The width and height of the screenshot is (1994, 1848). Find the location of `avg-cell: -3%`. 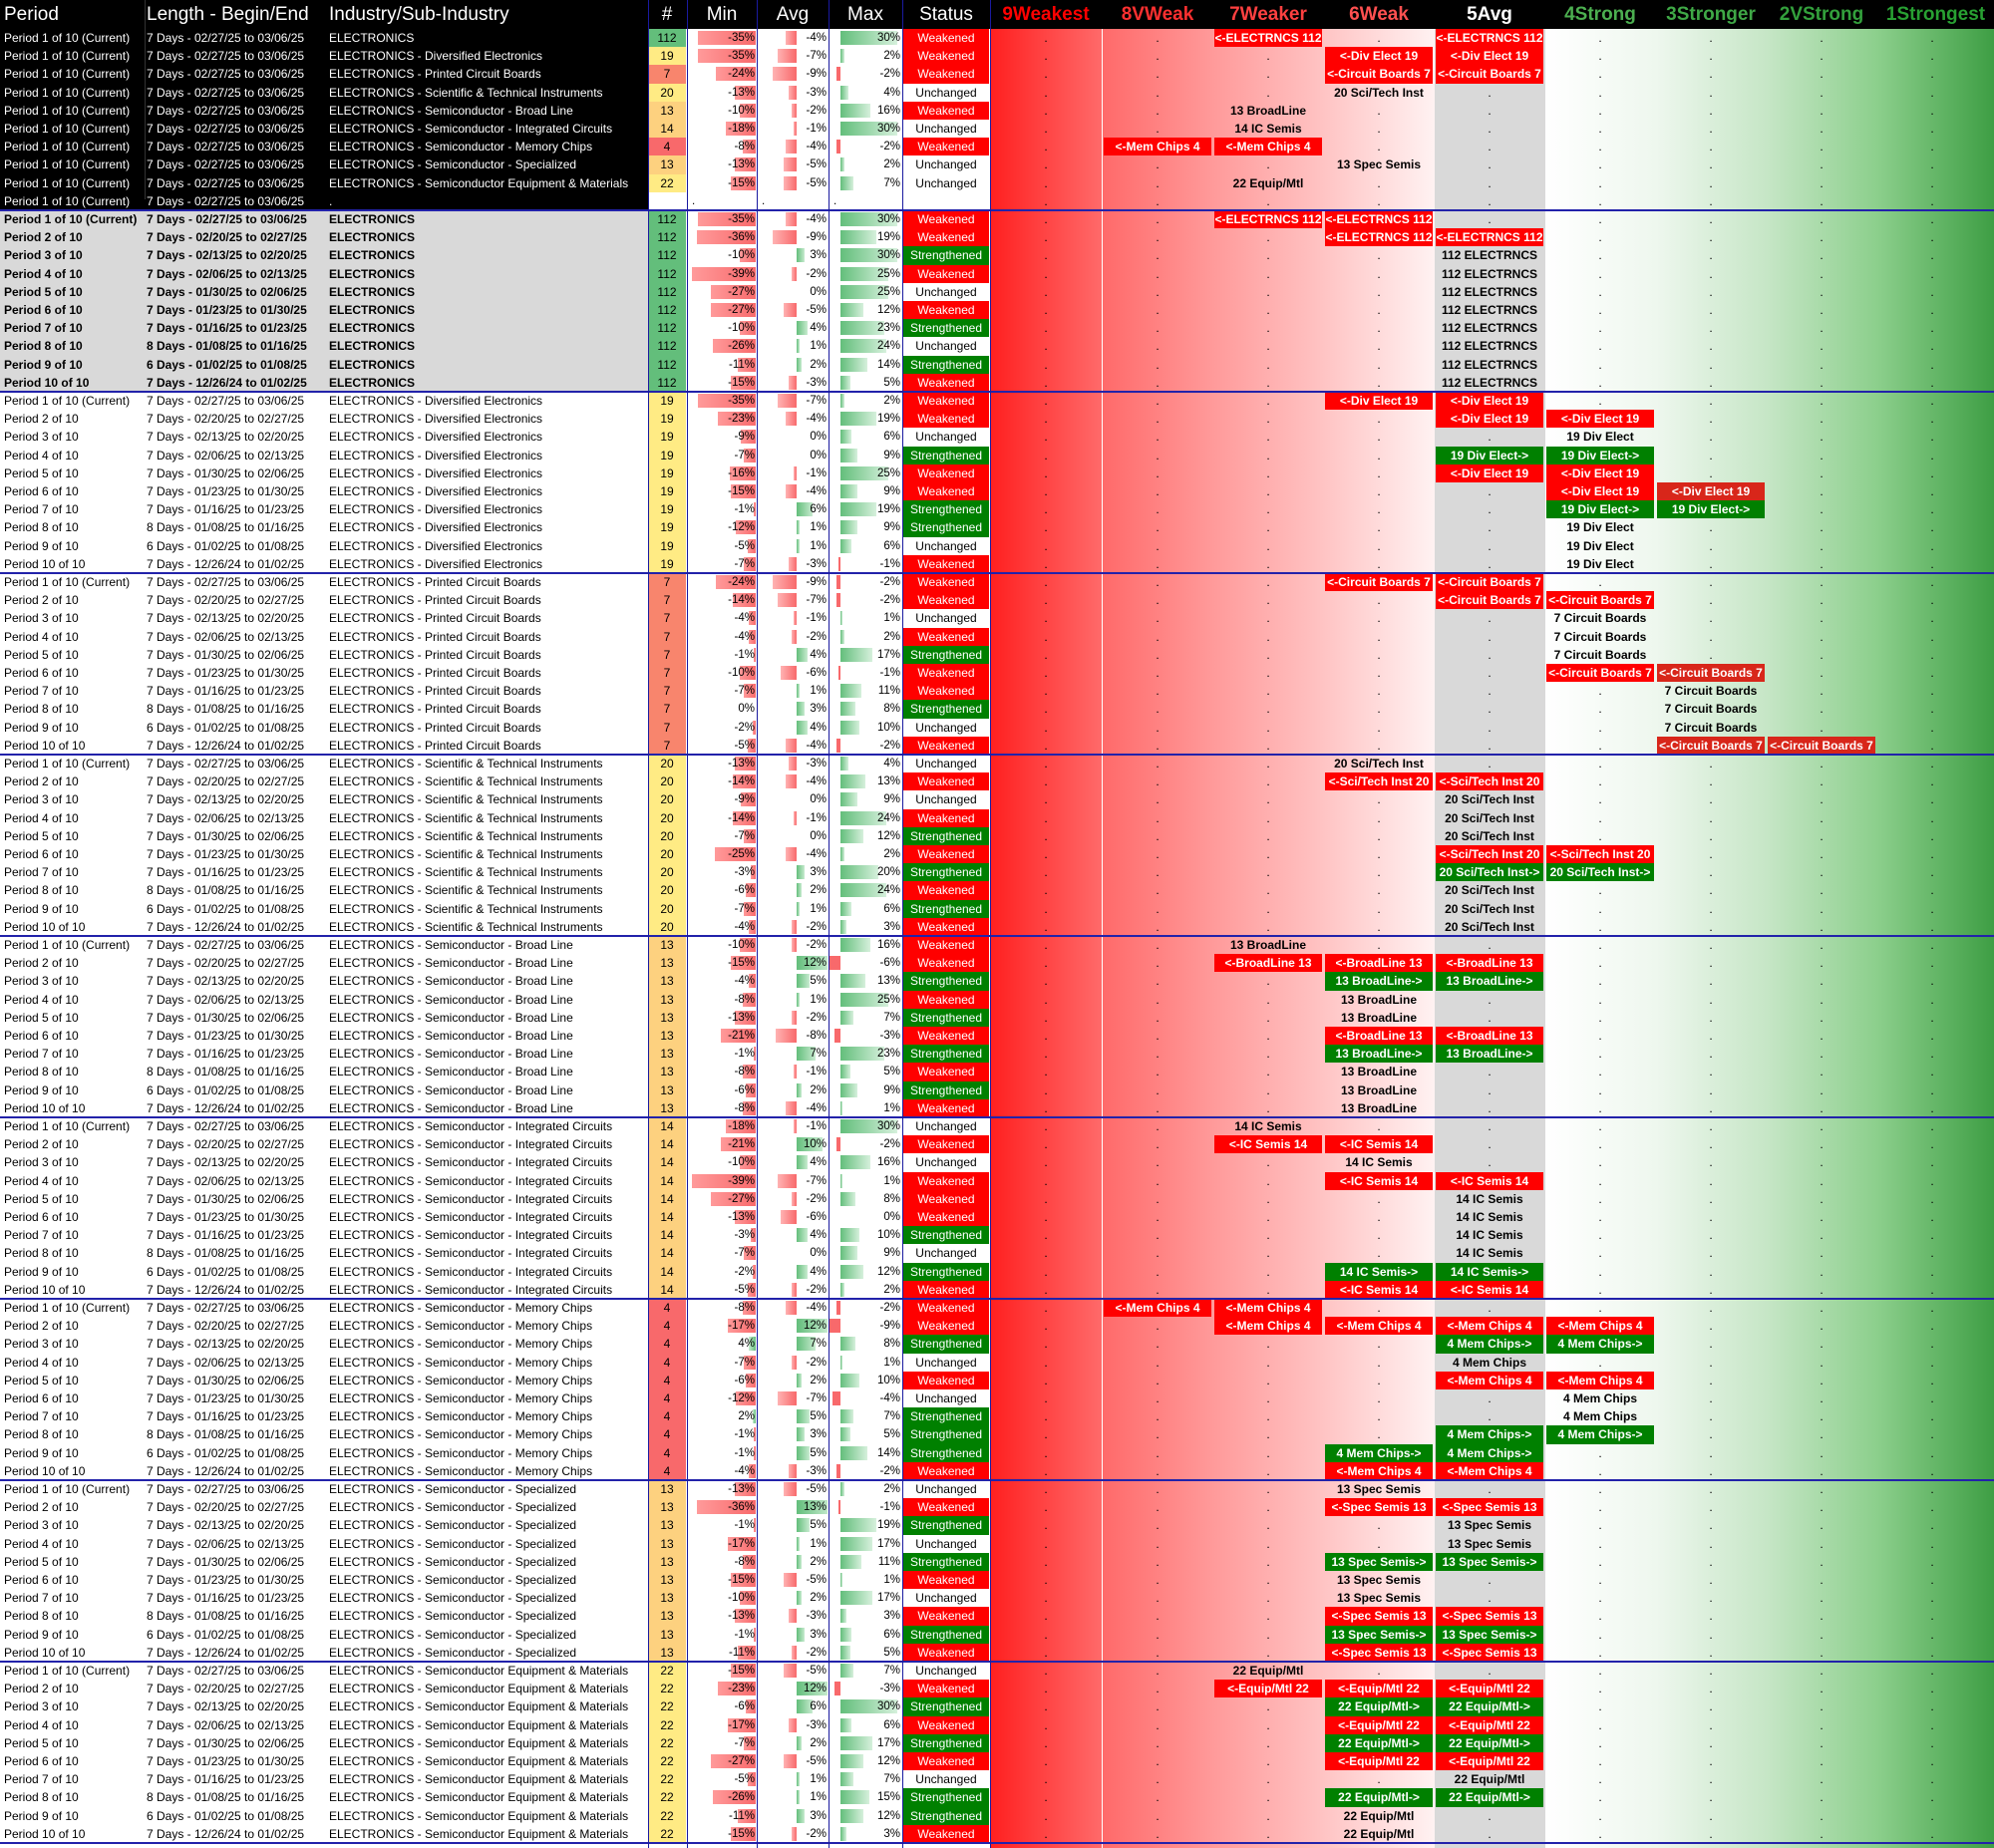

avg-cell: -3% is located at coordinates (793, 1725).